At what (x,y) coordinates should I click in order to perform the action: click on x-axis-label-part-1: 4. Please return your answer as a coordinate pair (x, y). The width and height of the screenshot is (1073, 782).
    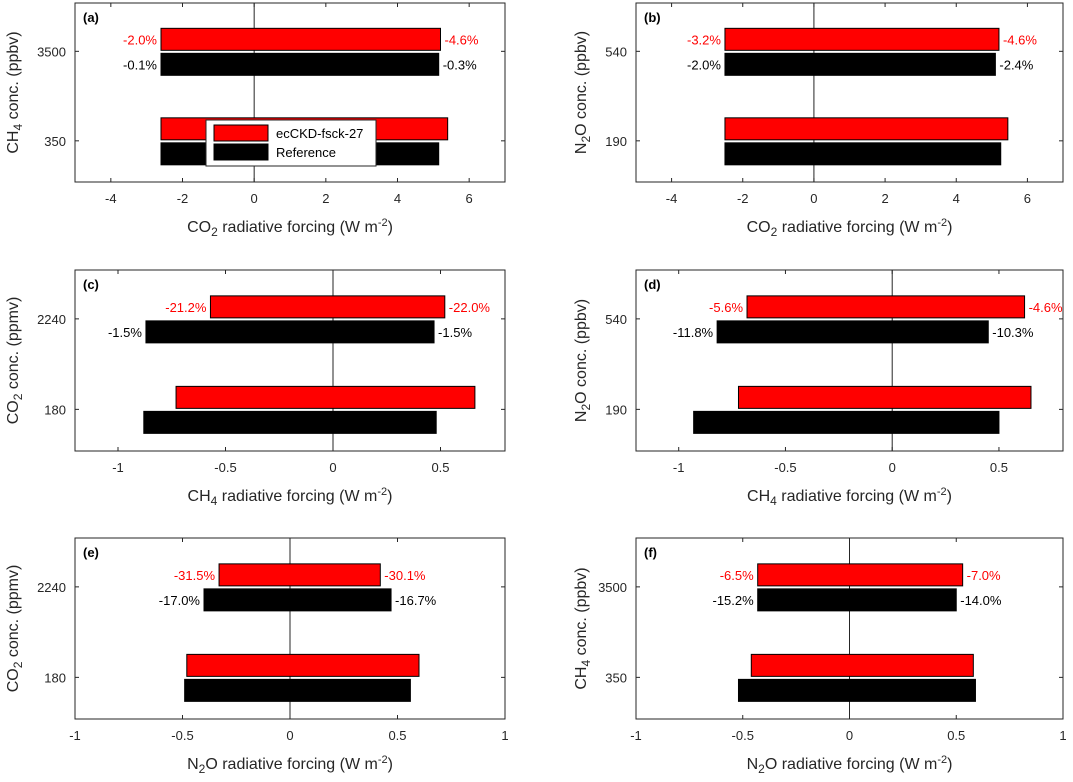
    Looking at the image, I should click on (214, 501).